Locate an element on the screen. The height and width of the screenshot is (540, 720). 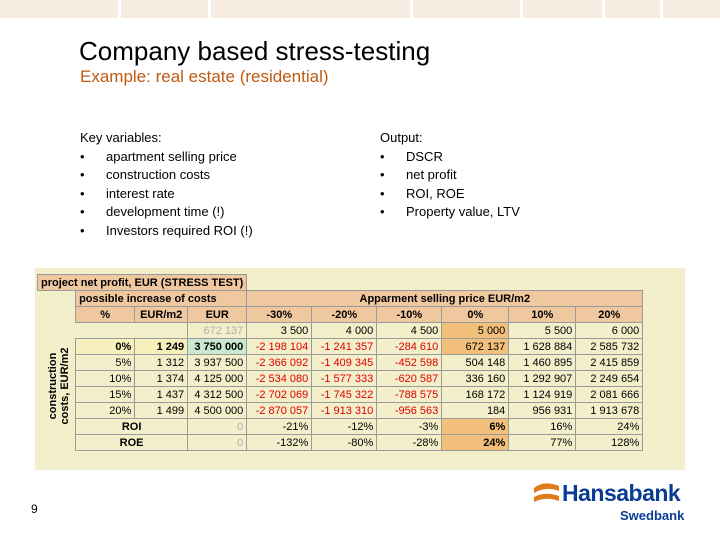
table-title: project net profit, EUR (STRESS TEST) is located at coordinates (142, 282).